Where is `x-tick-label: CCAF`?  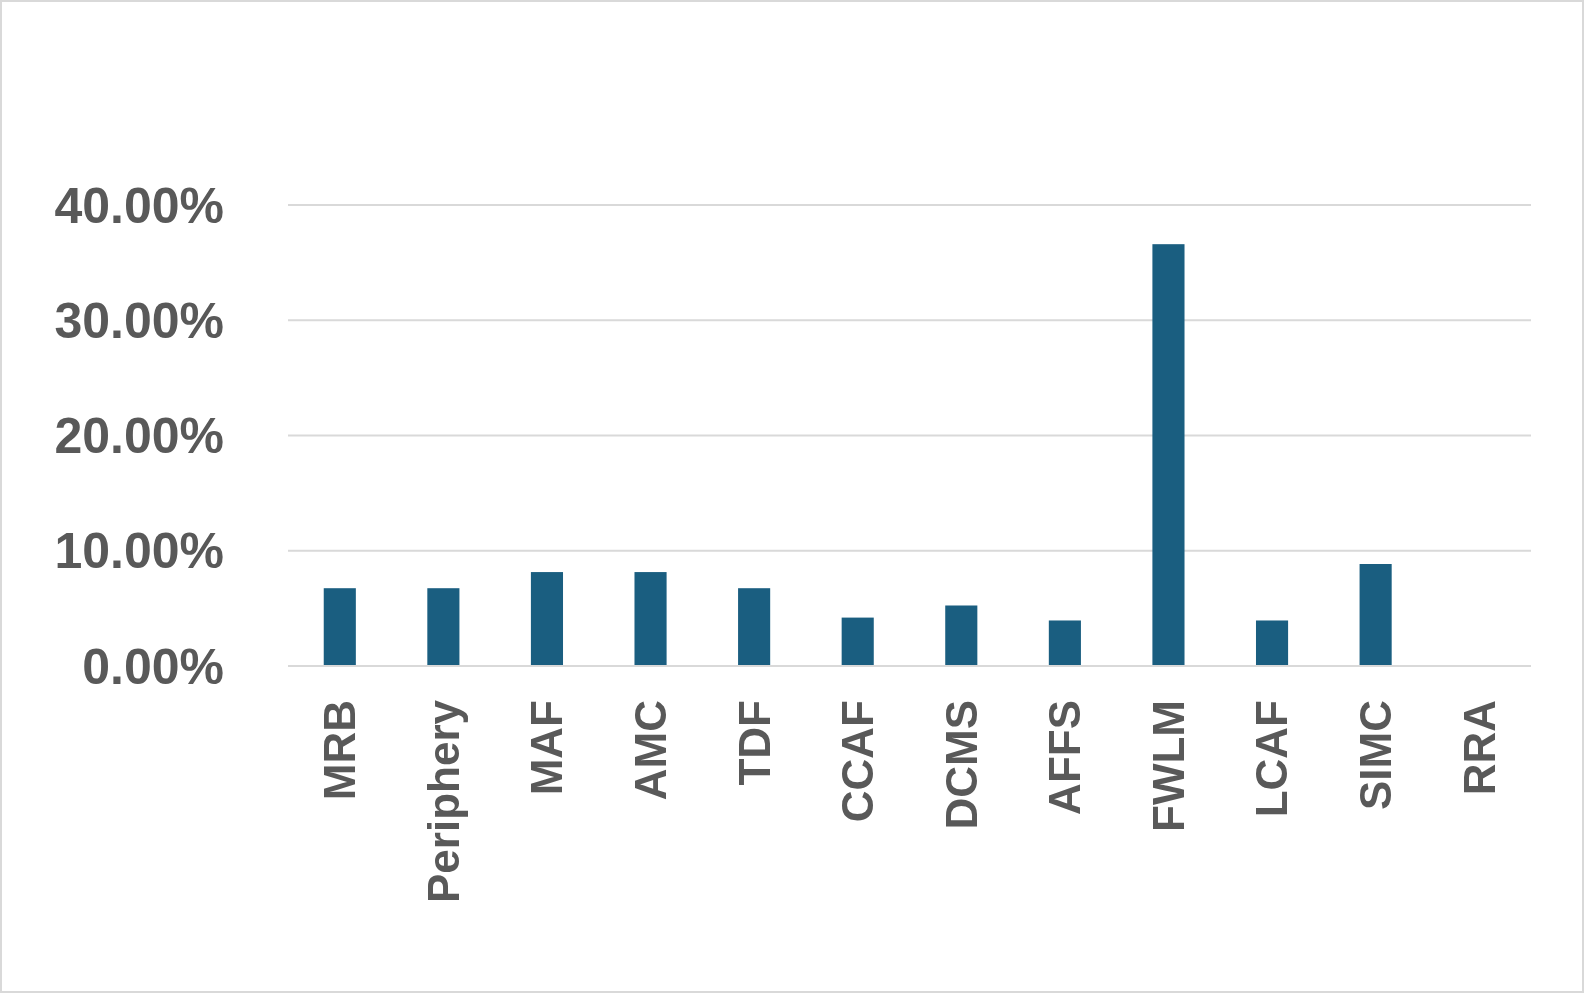 x-tick-label: CCAF is located at coordinates (858, 761).